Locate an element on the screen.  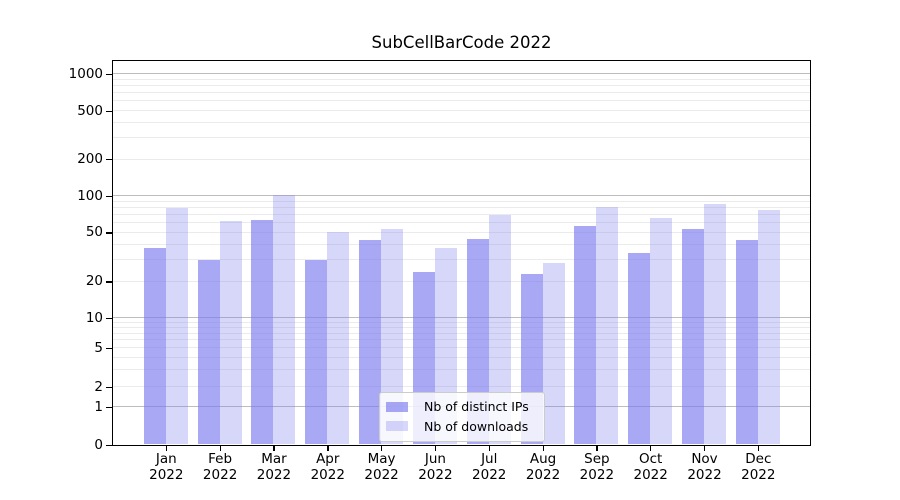
y-tick-label: 200 is located at coordinates (90, 159).